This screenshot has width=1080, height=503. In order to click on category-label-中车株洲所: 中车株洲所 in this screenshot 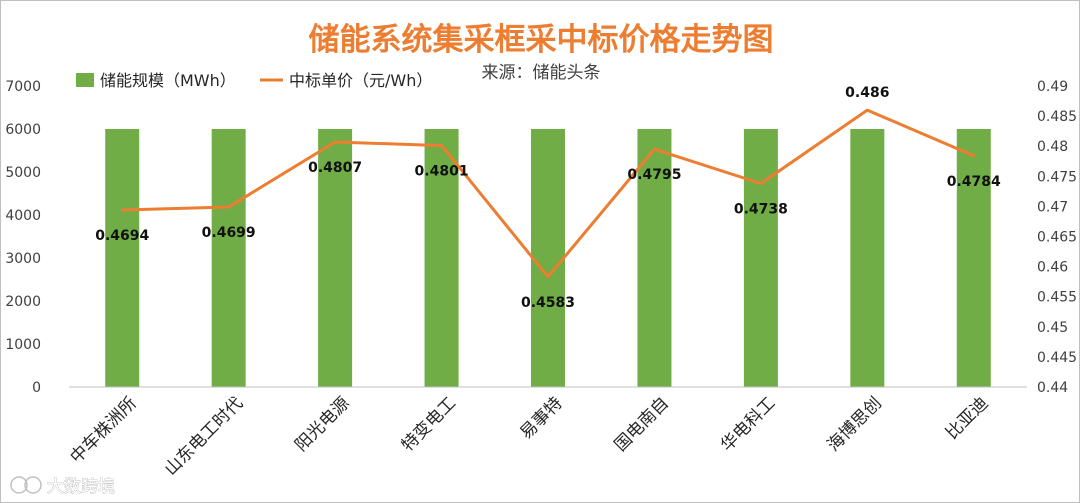, I will do `click(104, 430)`.